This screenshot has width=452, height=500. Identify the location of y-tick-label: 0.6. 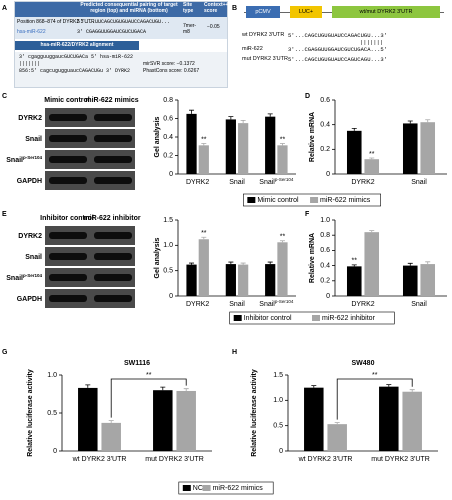
(325, 100).